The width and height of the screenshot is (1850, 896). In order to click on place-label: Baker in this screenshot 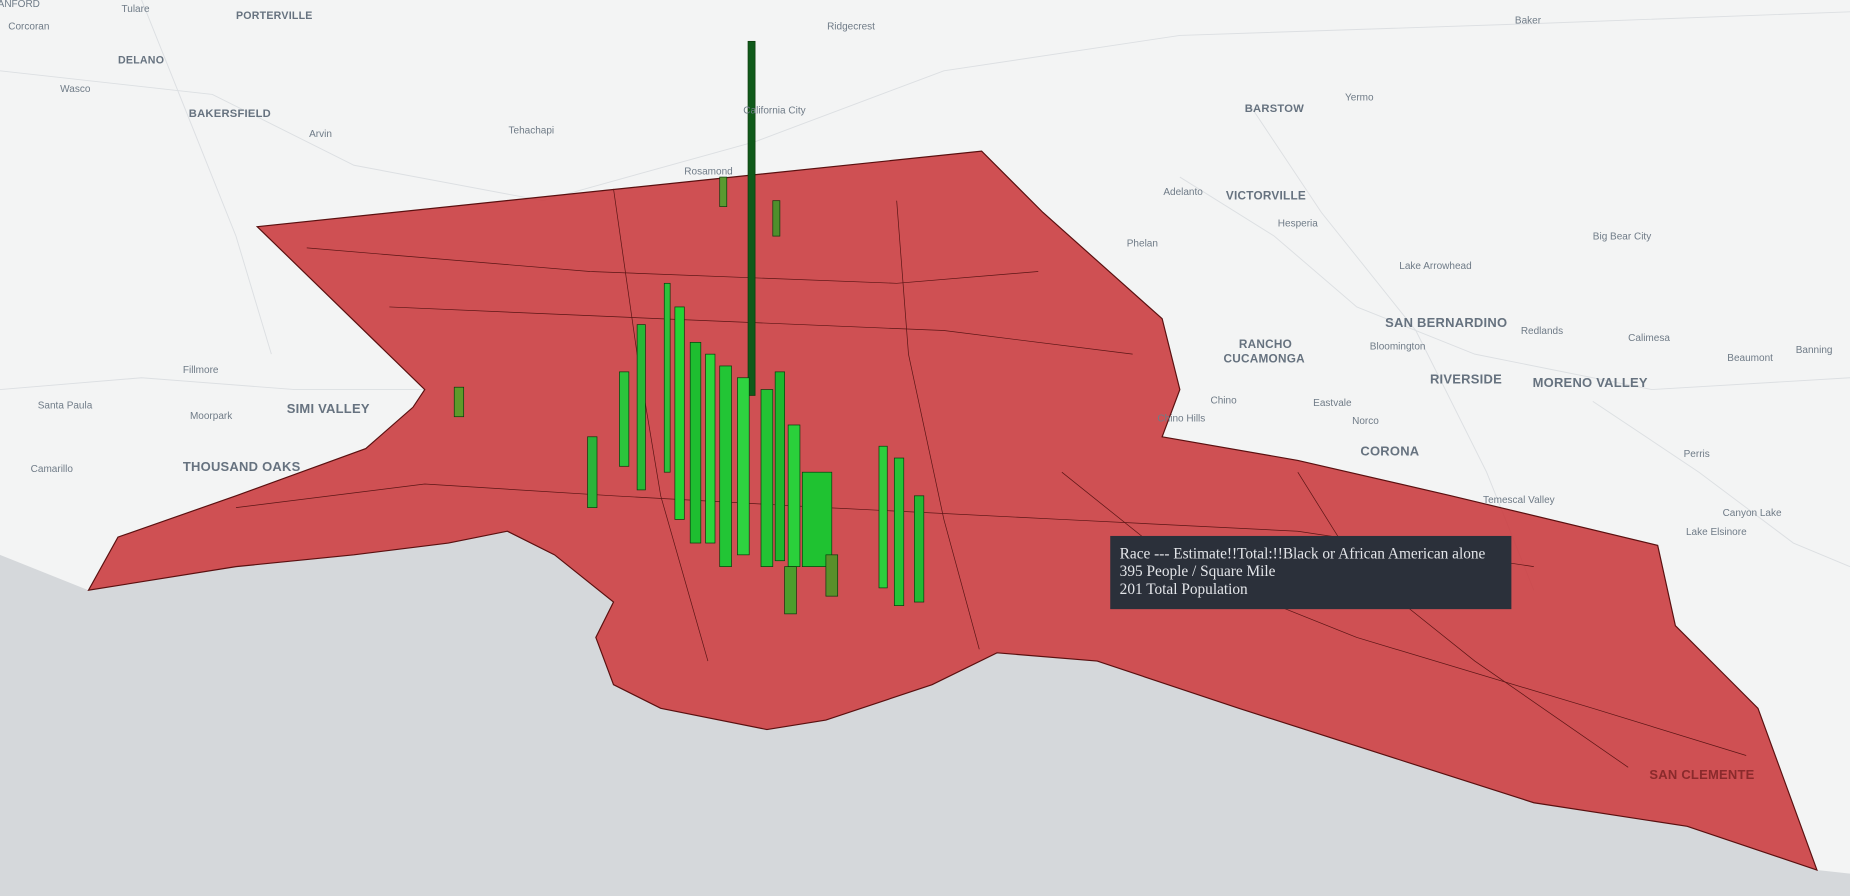, I will do `click(1528, 21)`.